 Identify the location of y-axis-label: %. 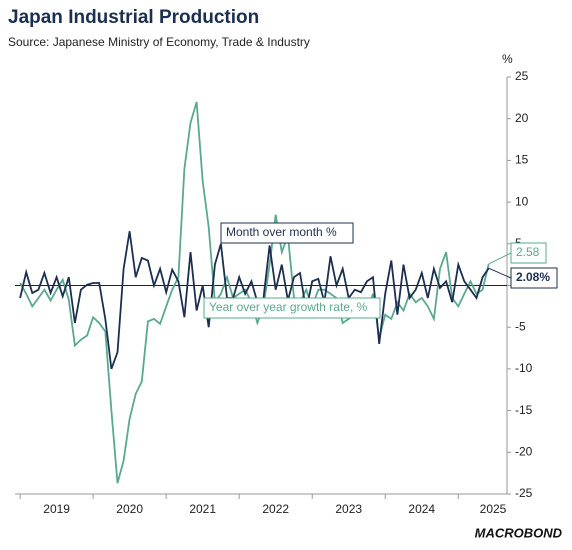
(507, 59).